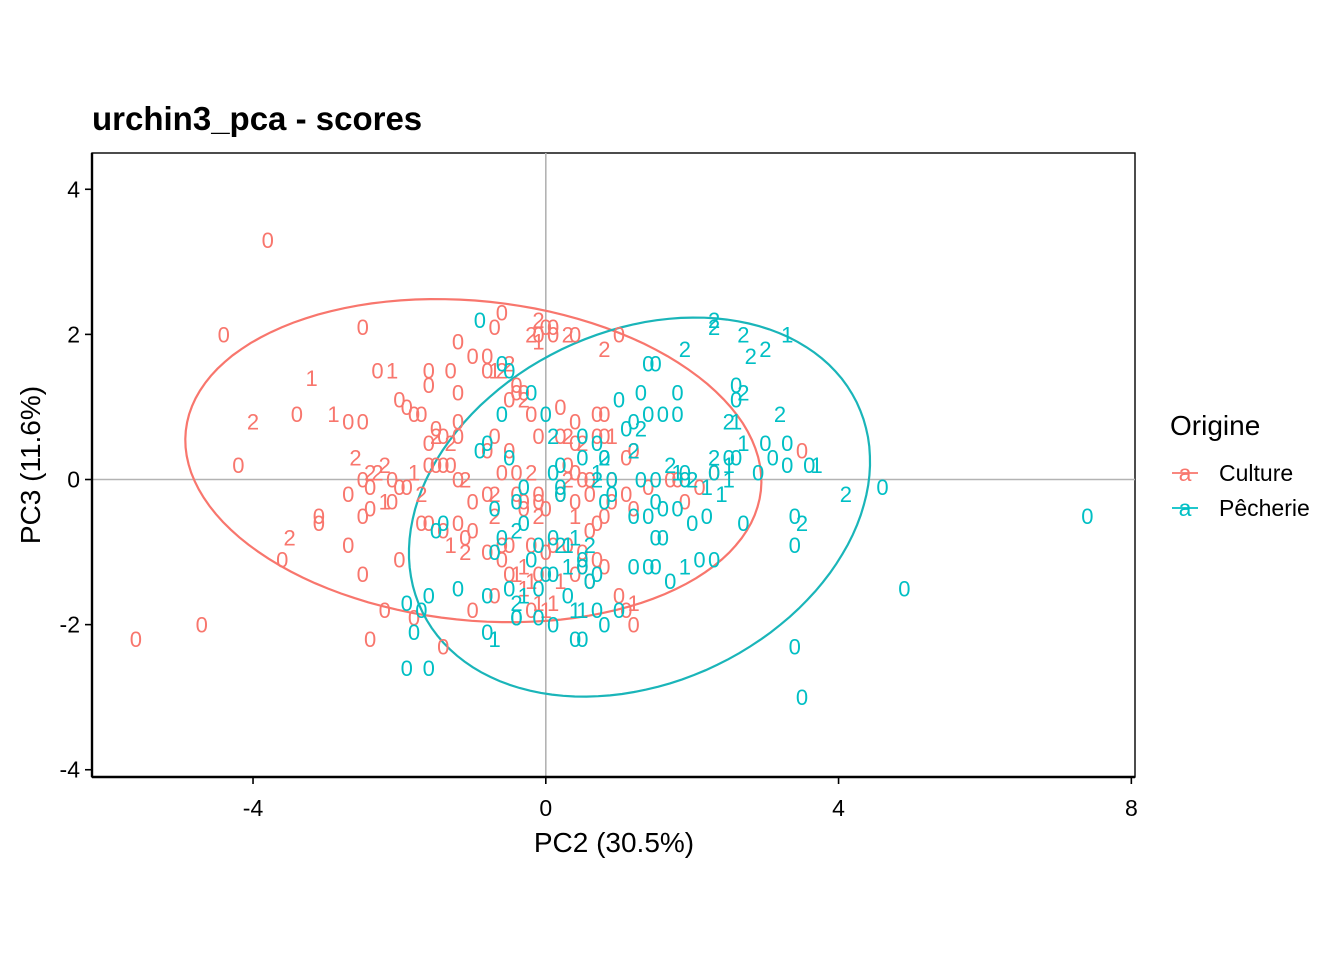 The height and width of the screenshot is (960, 1344). Describe the element at coordinates (639, 507) in the screenshot. I see `ellipse-pecherie` at that location.